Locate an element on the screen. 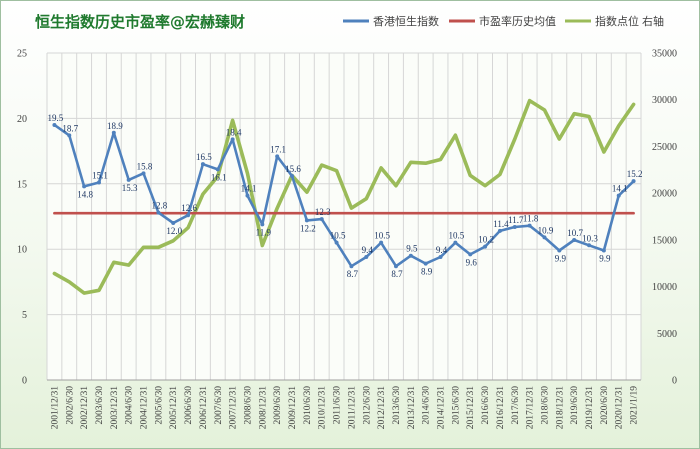 The width and height of the screenshot is (700, 449). x-tick-label: 2004/12/31 is located at coordinates (145, 408).